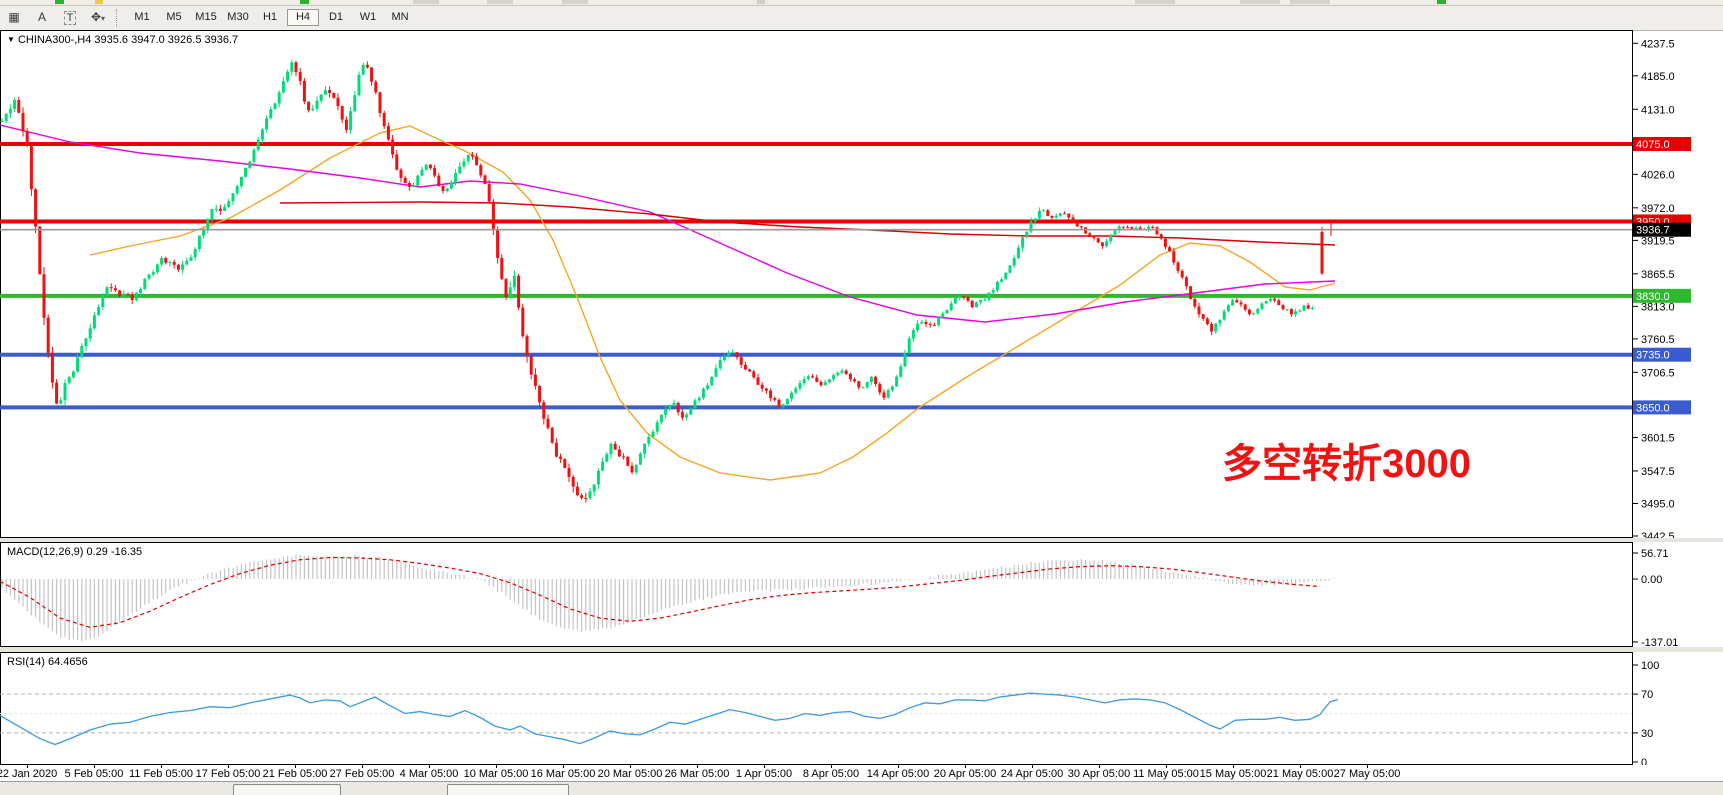  What do you see at coordinates (54, 40) in the screenshot?
I see `symbol-title: CHINA300-,H4` at bounding box center [54, 40].